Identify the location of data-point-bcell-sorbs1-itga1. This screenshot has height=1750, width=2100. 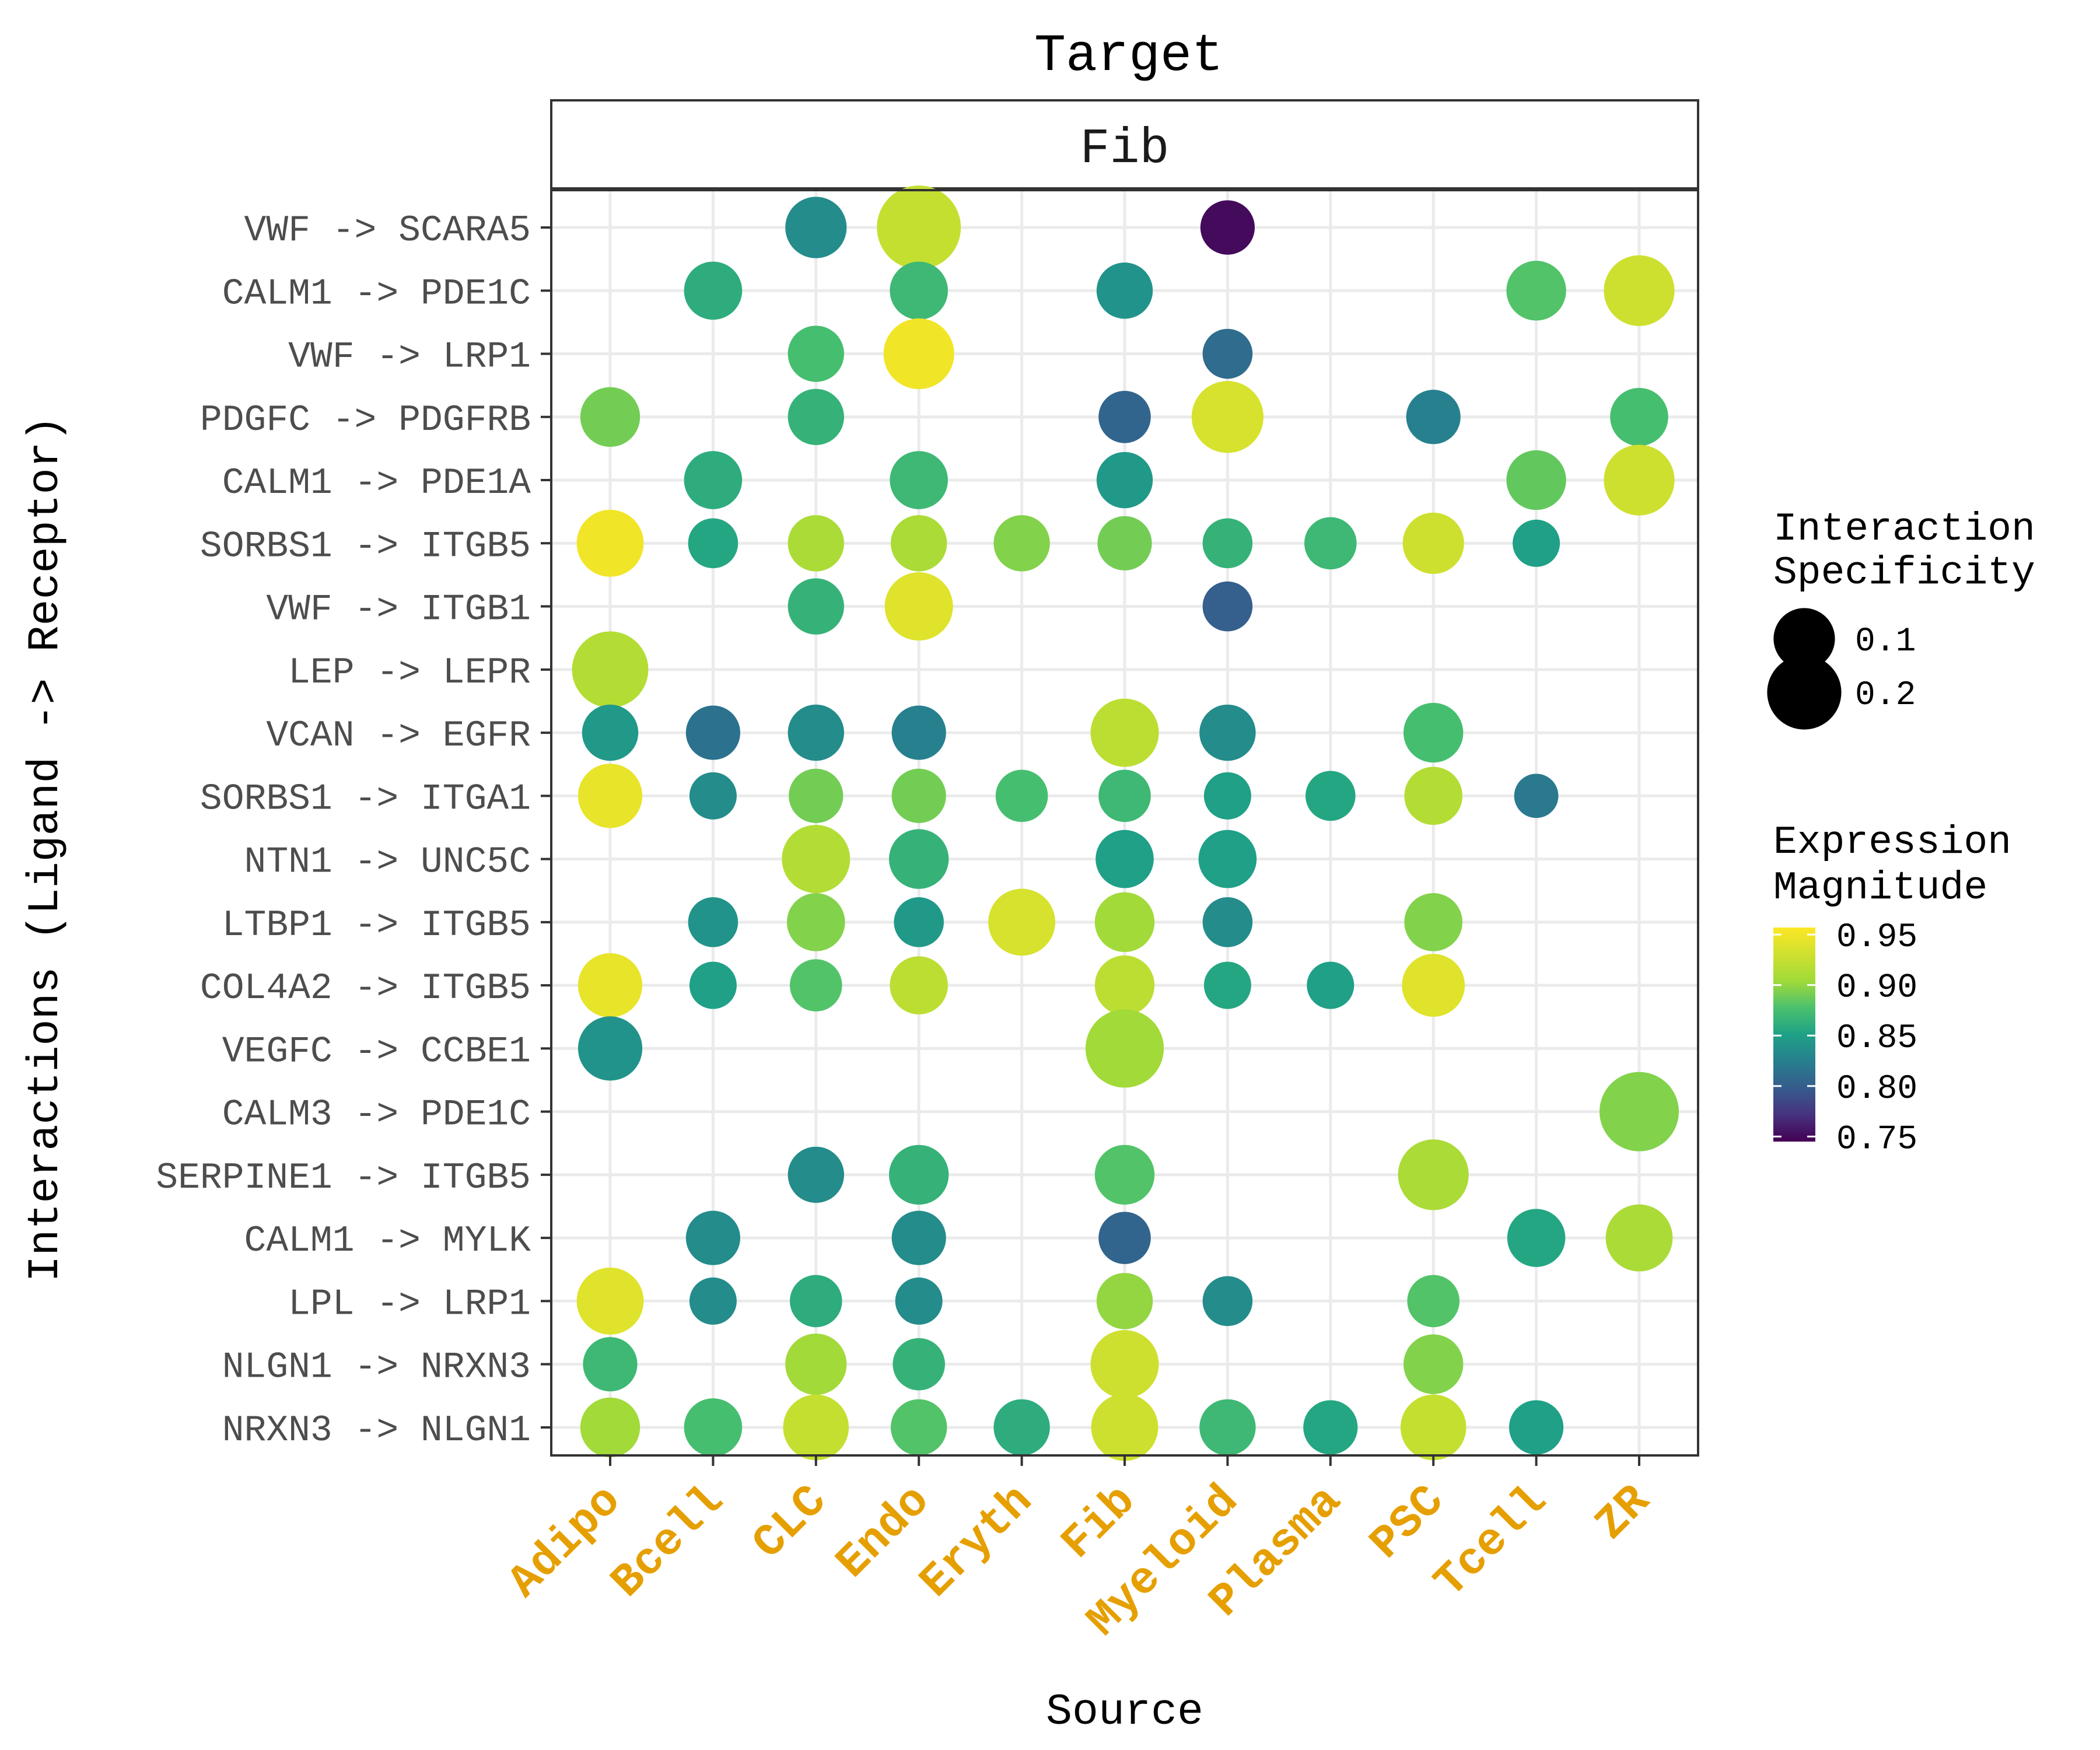
(713, 796).